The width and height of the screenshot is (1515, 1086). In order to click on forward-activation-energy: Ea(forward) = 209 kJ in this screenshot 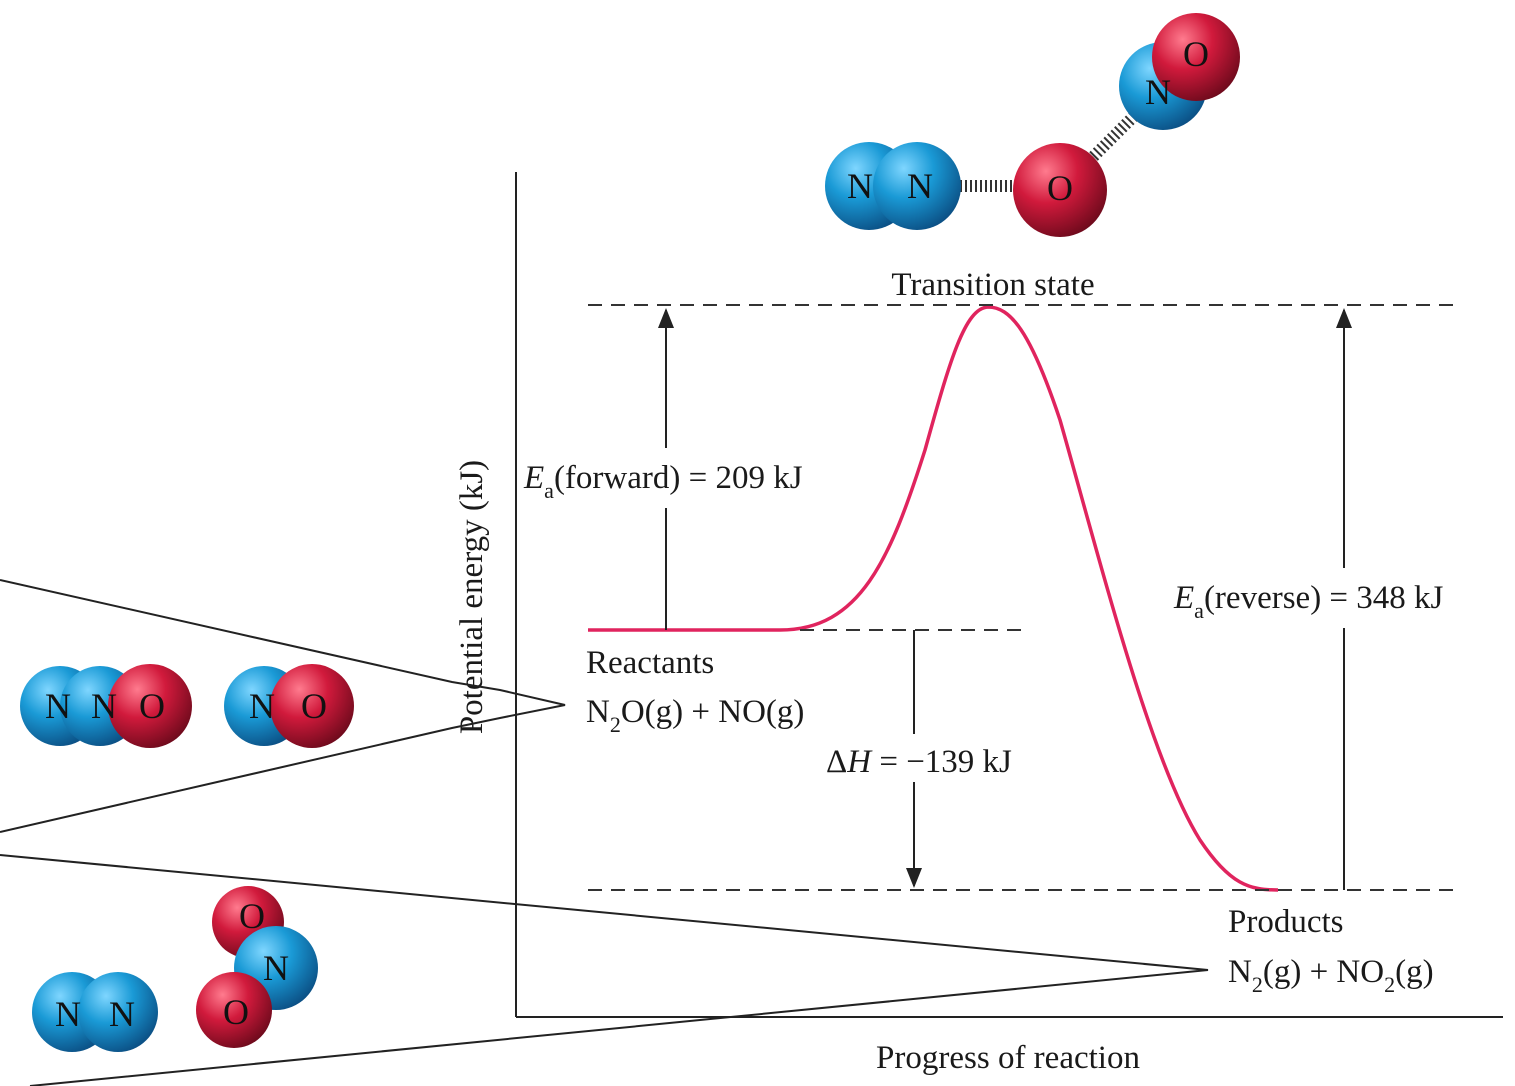, I will do `click(663, 481)`.